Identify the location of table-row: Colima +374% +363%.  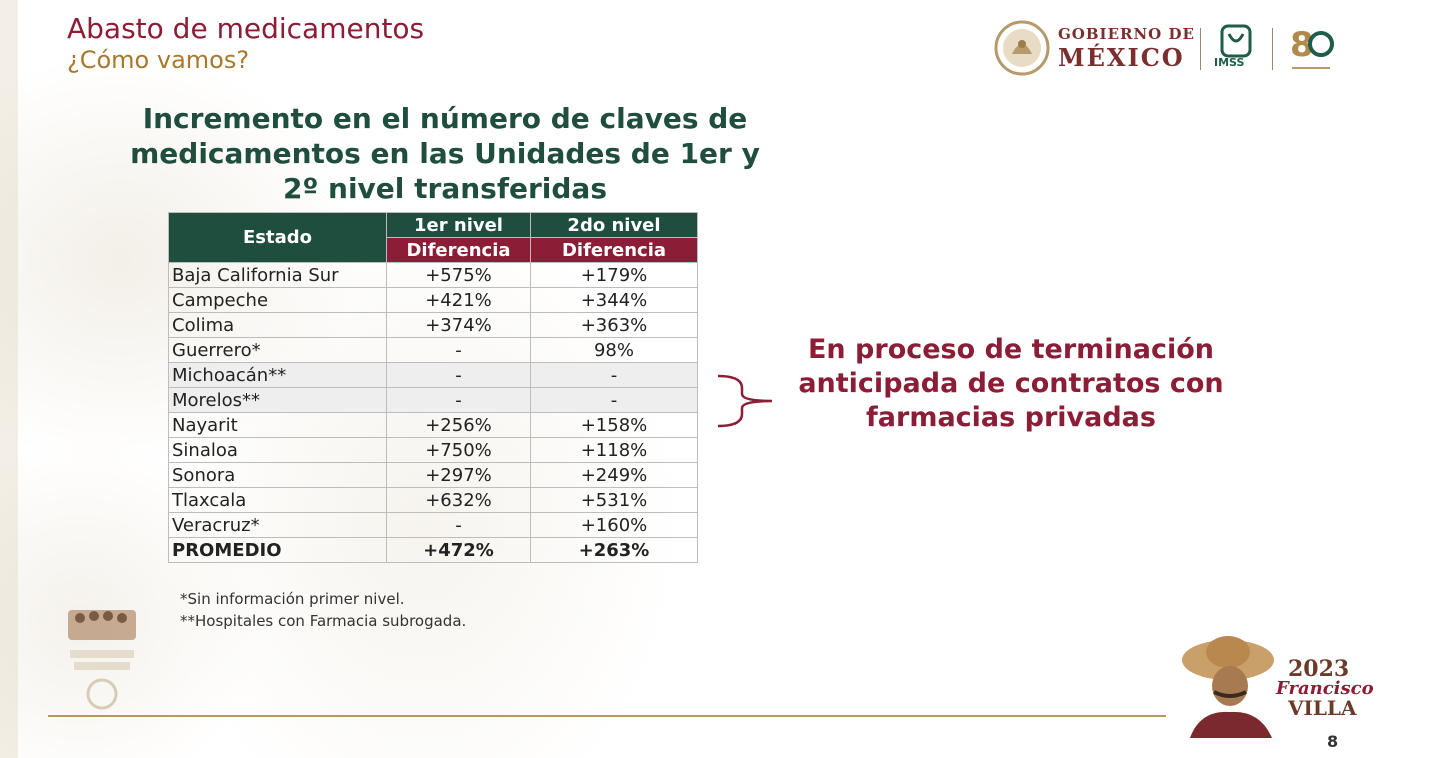
(433, 325).